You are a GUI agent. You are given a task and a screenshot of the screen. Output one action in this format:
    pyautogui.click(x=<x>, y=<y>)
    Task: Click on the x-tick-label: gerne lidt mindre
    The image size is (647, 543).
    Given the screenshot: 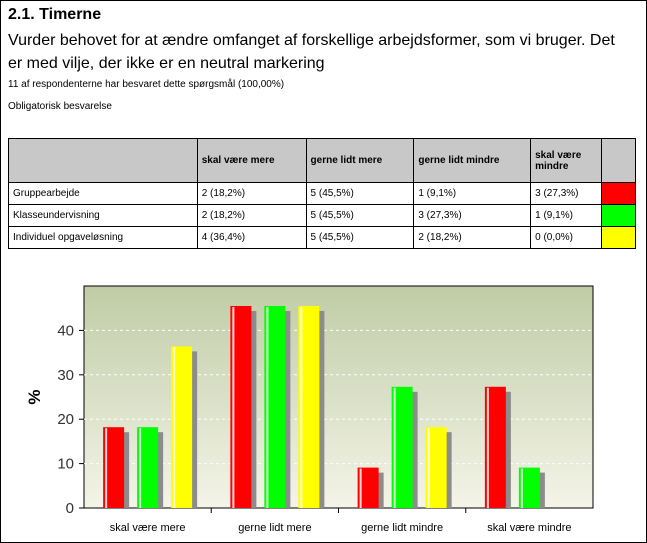 What is the action you would take?
    pyautogui.click(x=402, y=528)
    